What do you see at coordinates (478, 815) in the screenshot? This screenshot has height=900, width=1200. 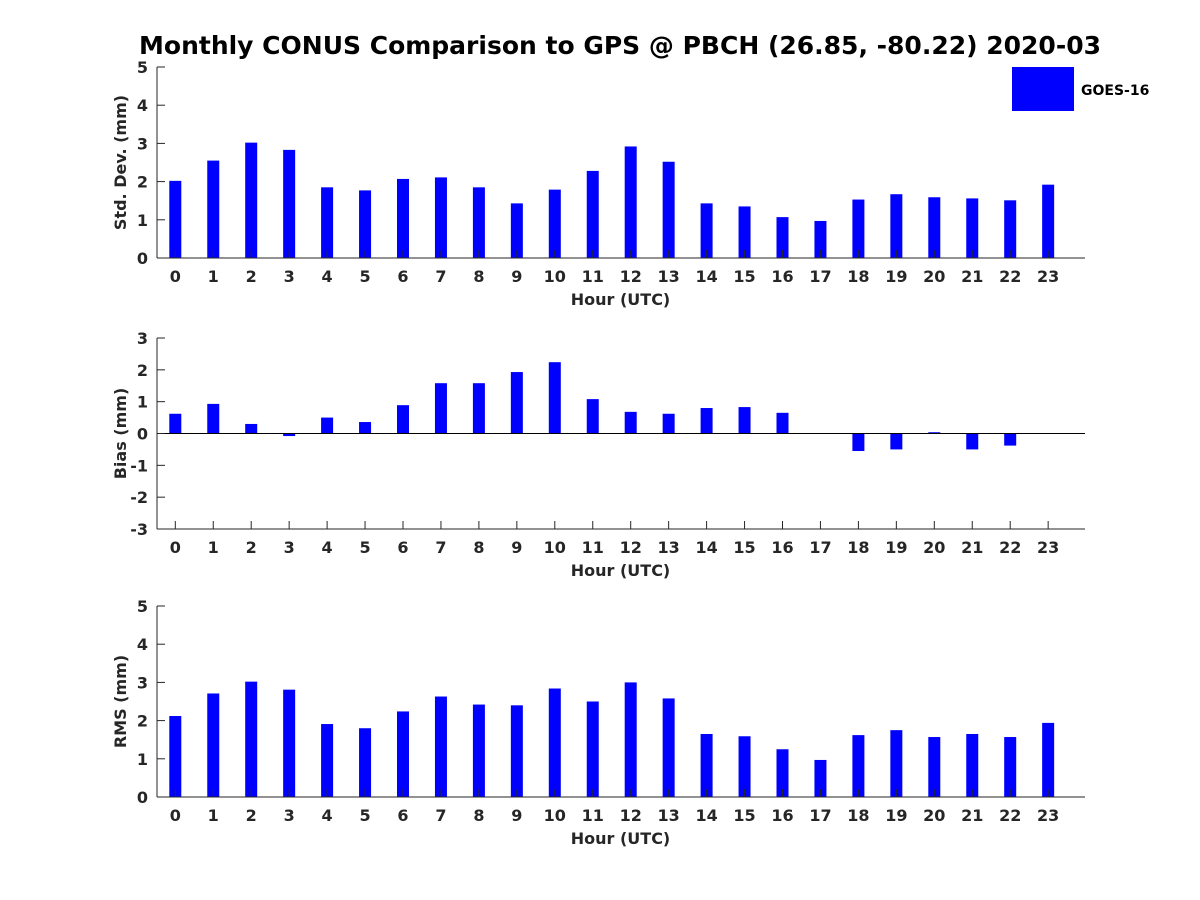 I see `x-tick-label: 8` at bounding box center [478, 815].